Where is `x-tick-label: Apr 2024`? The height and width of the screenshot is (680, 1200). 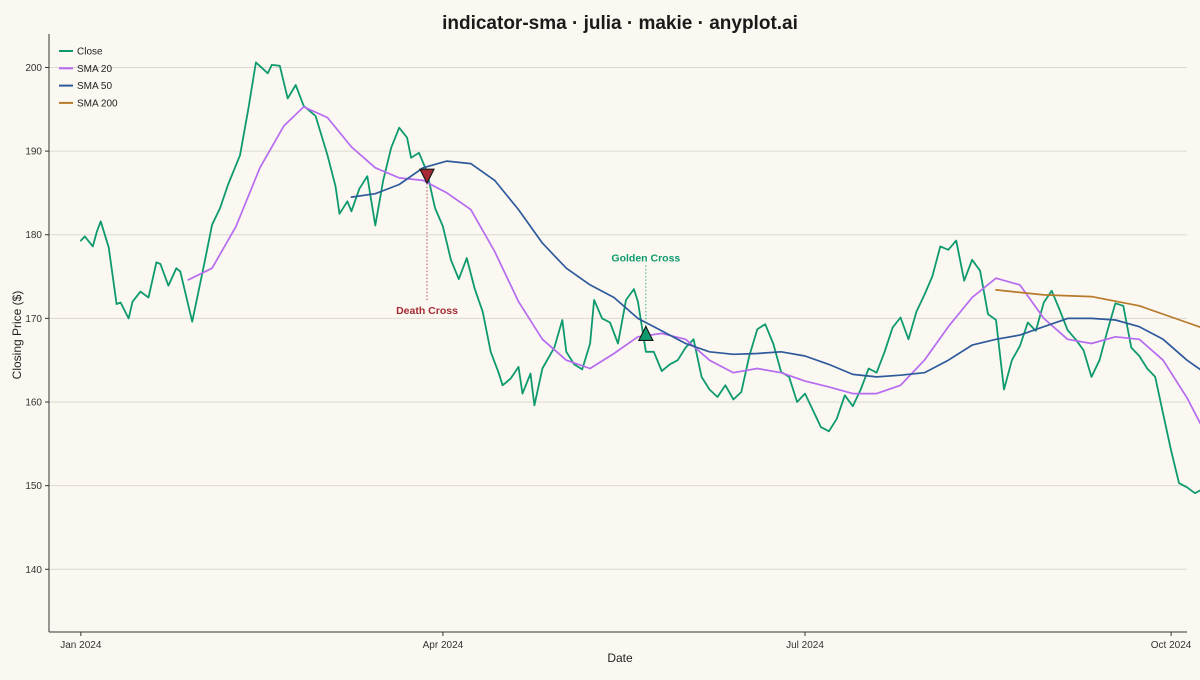
x-tick-label: Apr 2024 is located at coordinates (443, 645).